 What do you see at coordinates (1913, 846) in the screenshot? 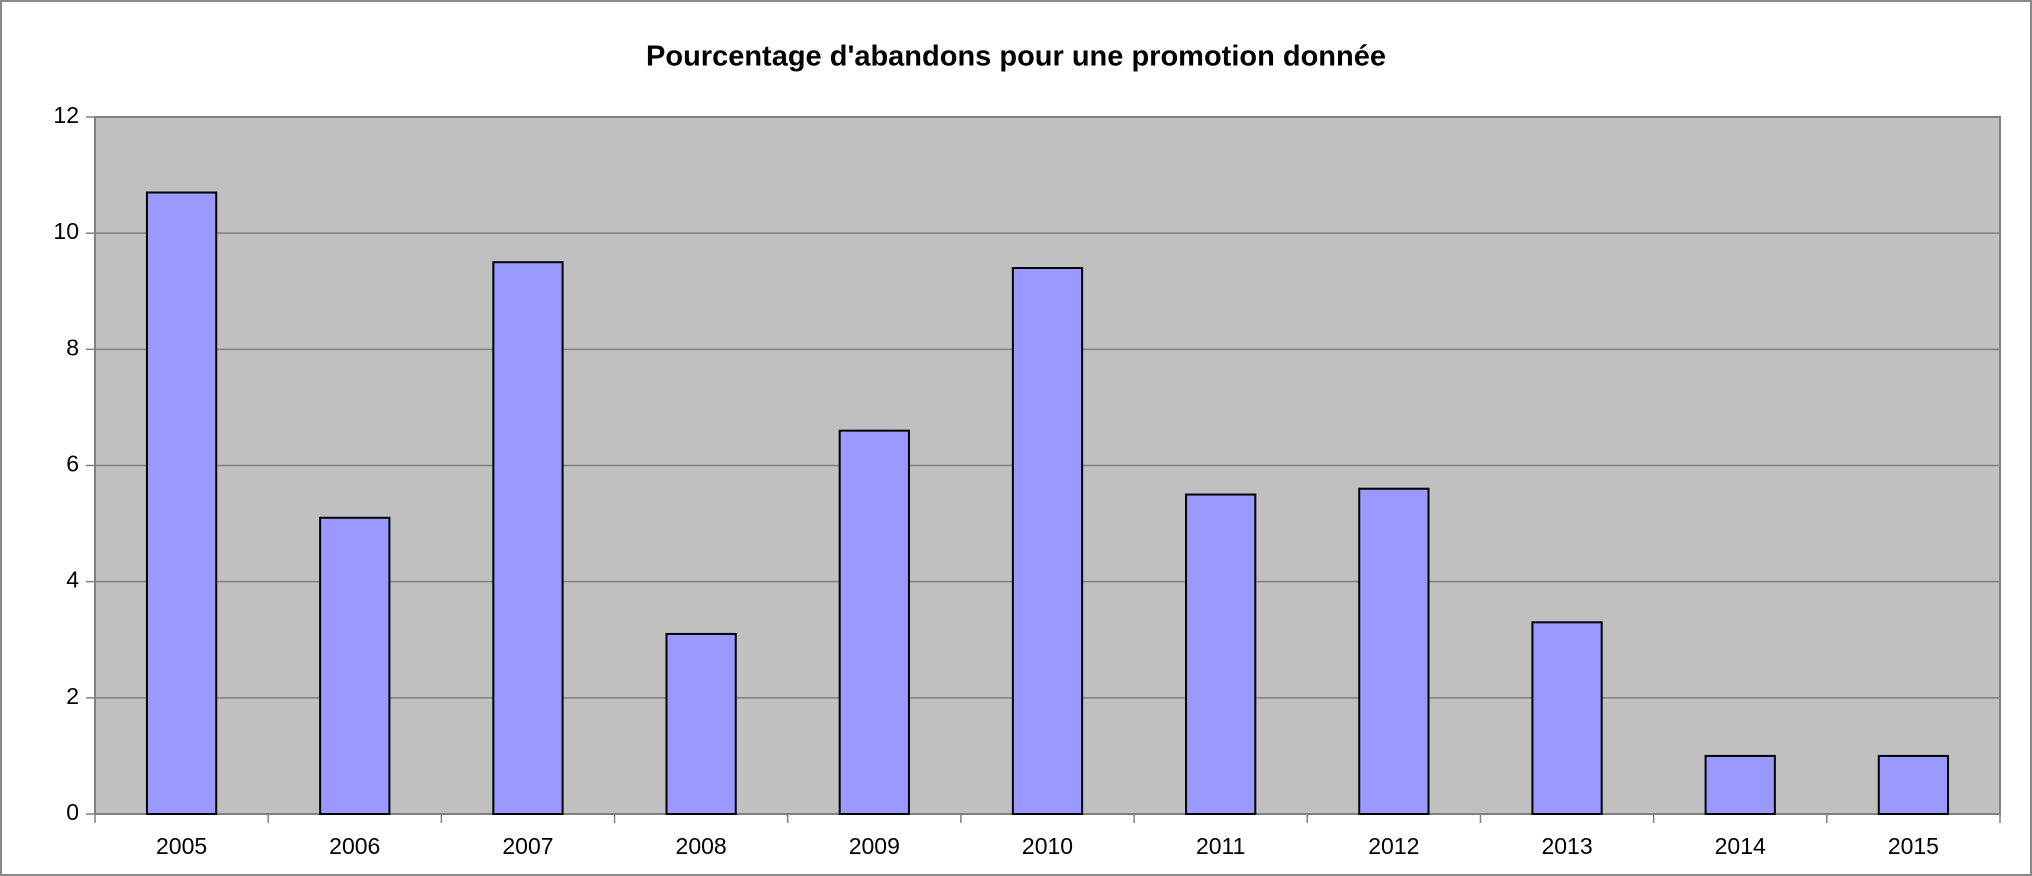
I see `x-tick-label: 2015` at bounding box center [1913, 846].